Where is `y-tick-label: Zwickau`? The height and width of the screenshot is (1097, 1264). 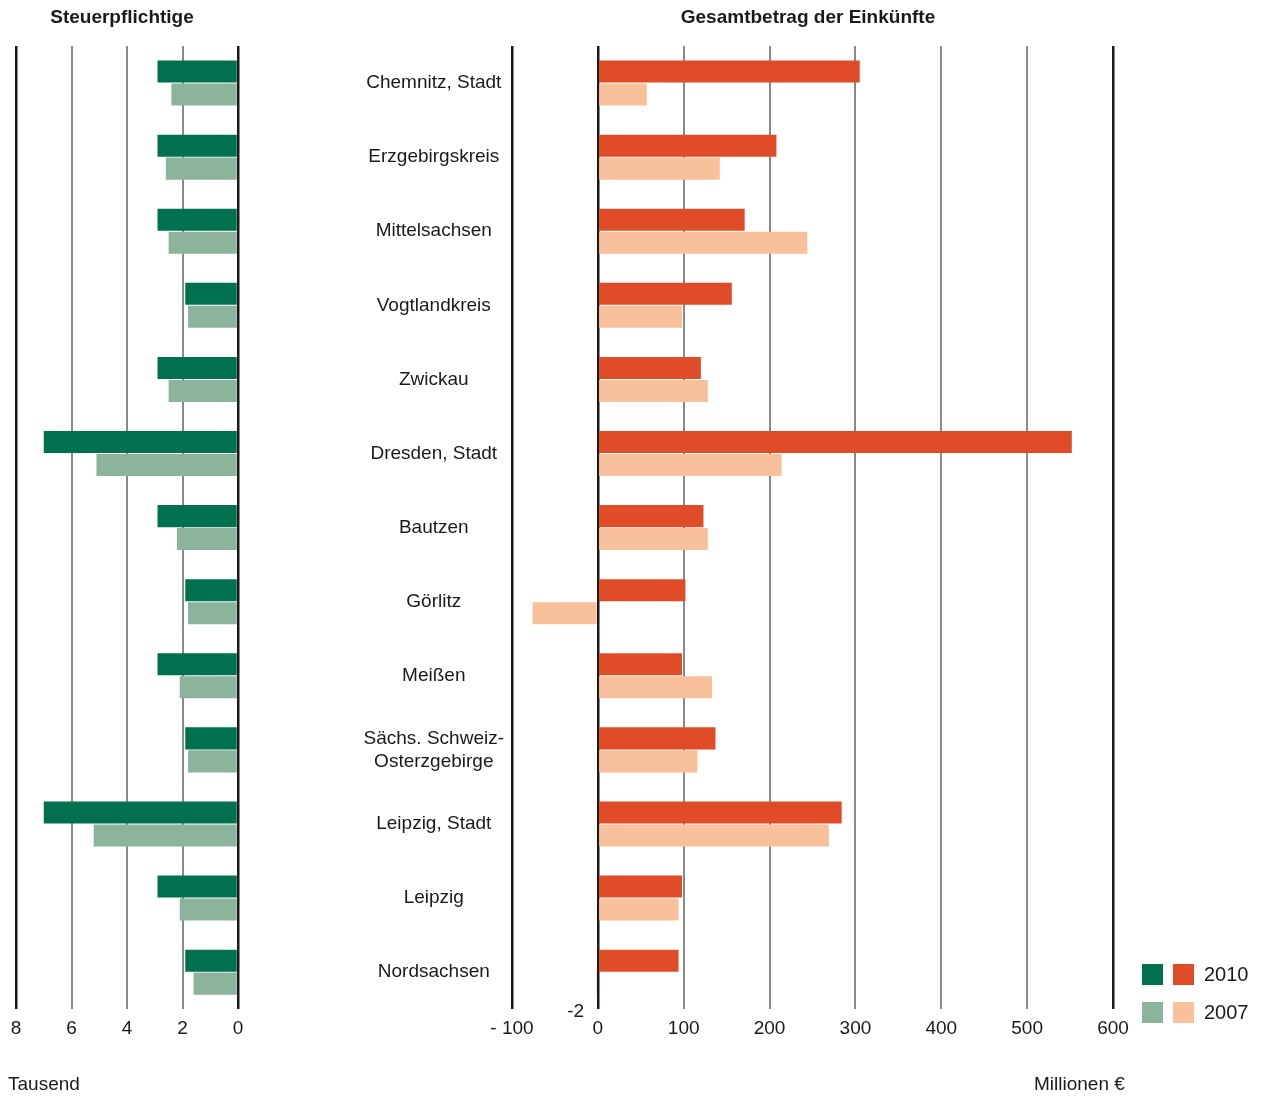 y-tick-label: Zwickau is located at coordinates (433, 378).